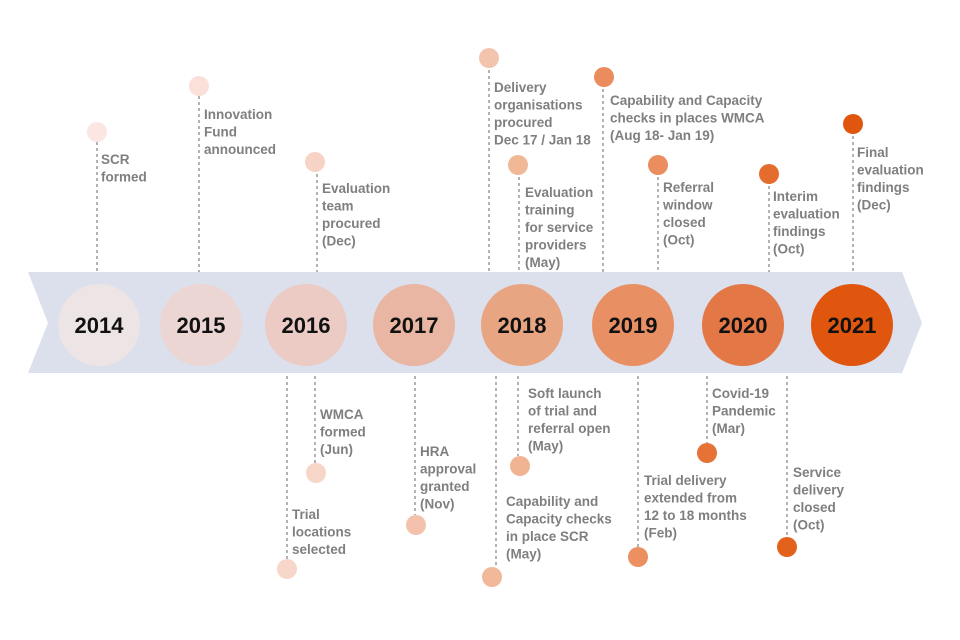 This screenshot has height=640, width=960. Describe the element at coordinates (475, 325) in the screenshot. I see `year-markers: 2014 2015 2016 2017 2018 2019 2020 2021` at that location.